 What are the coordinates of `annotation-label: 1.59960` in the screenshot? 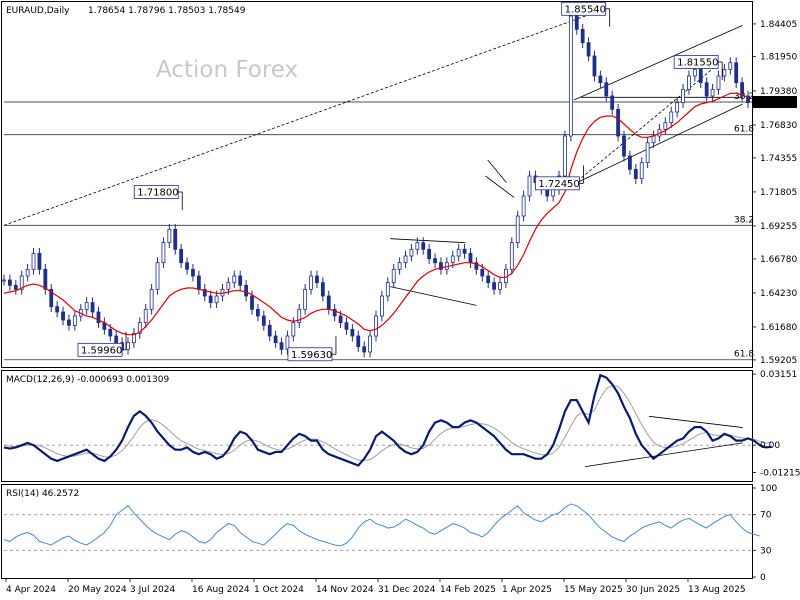 It's located at (101, 350).